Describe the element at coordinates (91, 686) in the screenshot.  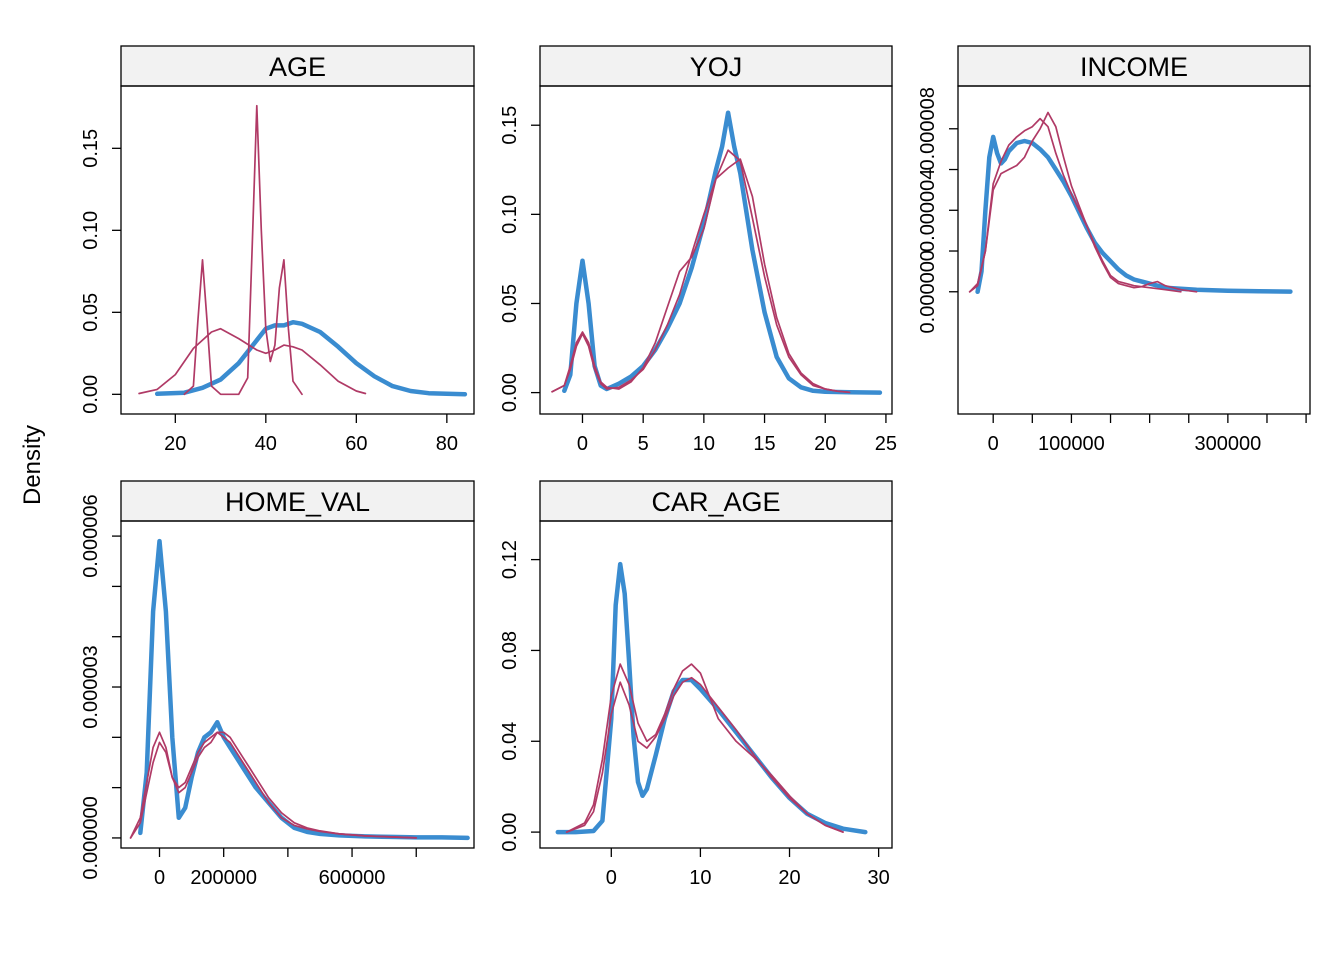
I see `y-tick-label: 0.000003` at that location.